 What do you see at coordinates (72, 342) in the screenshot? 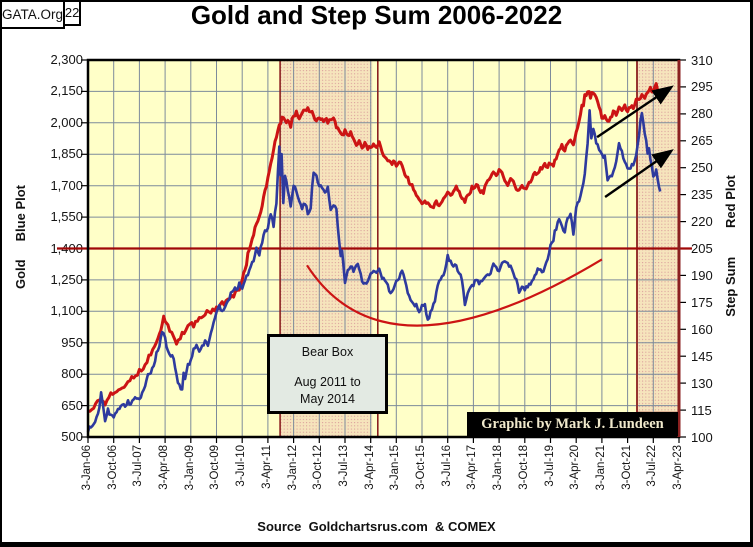
I see `left-axis-tick-label: 950` at bounding box center [72, 342].